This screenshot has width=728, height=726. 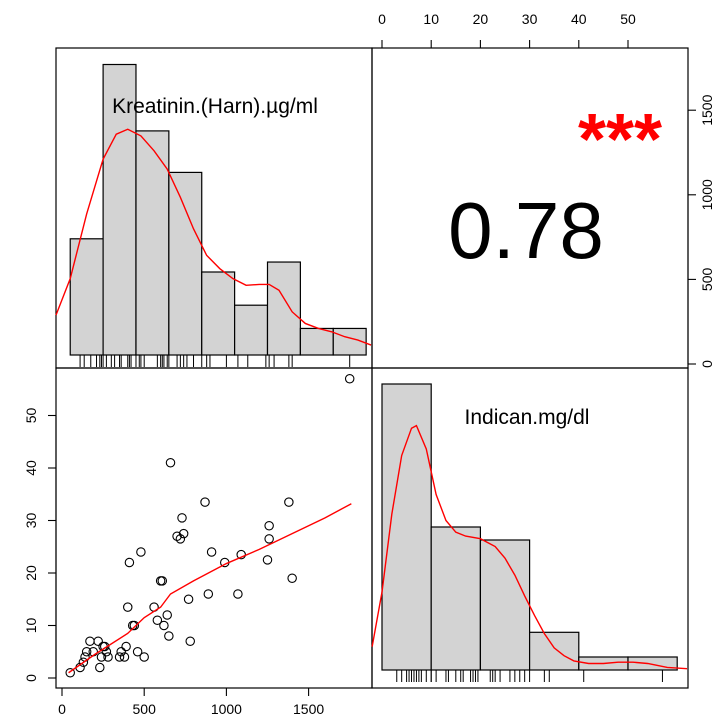 I want to click on left-tick-label: 40, so click(x=31, y=468).